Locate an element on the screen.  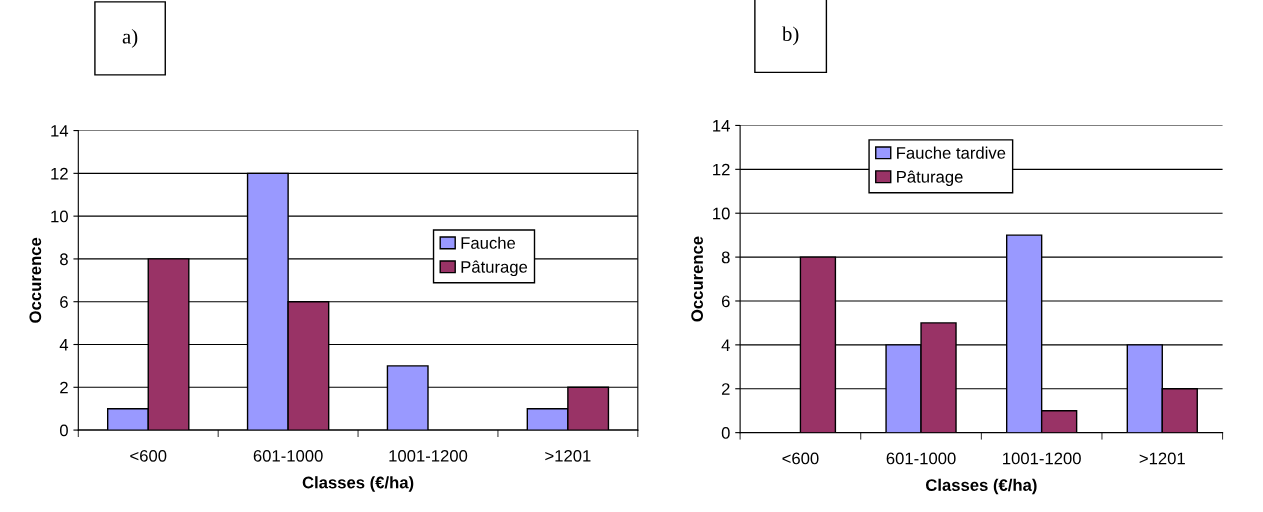
legend-label: Fauche is located at coordinates (488, 242).